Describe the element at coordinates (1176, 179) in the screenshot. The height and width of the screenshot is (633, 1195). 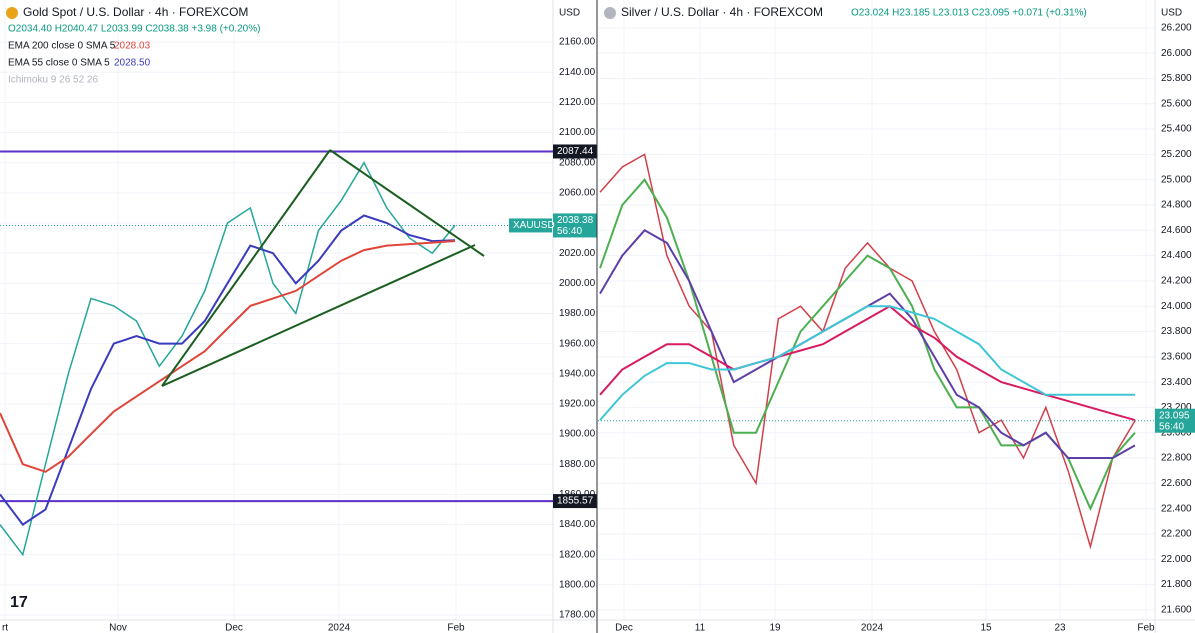
I see `y-tick-label: 25.000` at that location.